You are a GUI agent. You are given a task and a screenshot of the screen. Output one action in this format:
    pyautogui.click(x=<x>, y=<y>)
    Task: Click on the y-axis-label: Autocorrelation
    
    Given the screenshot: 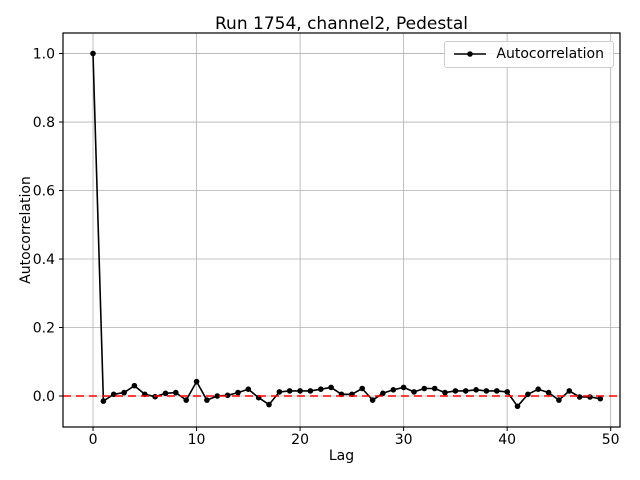 What is the action you would take?
    pyautogui.click(x=26, y=230)
    